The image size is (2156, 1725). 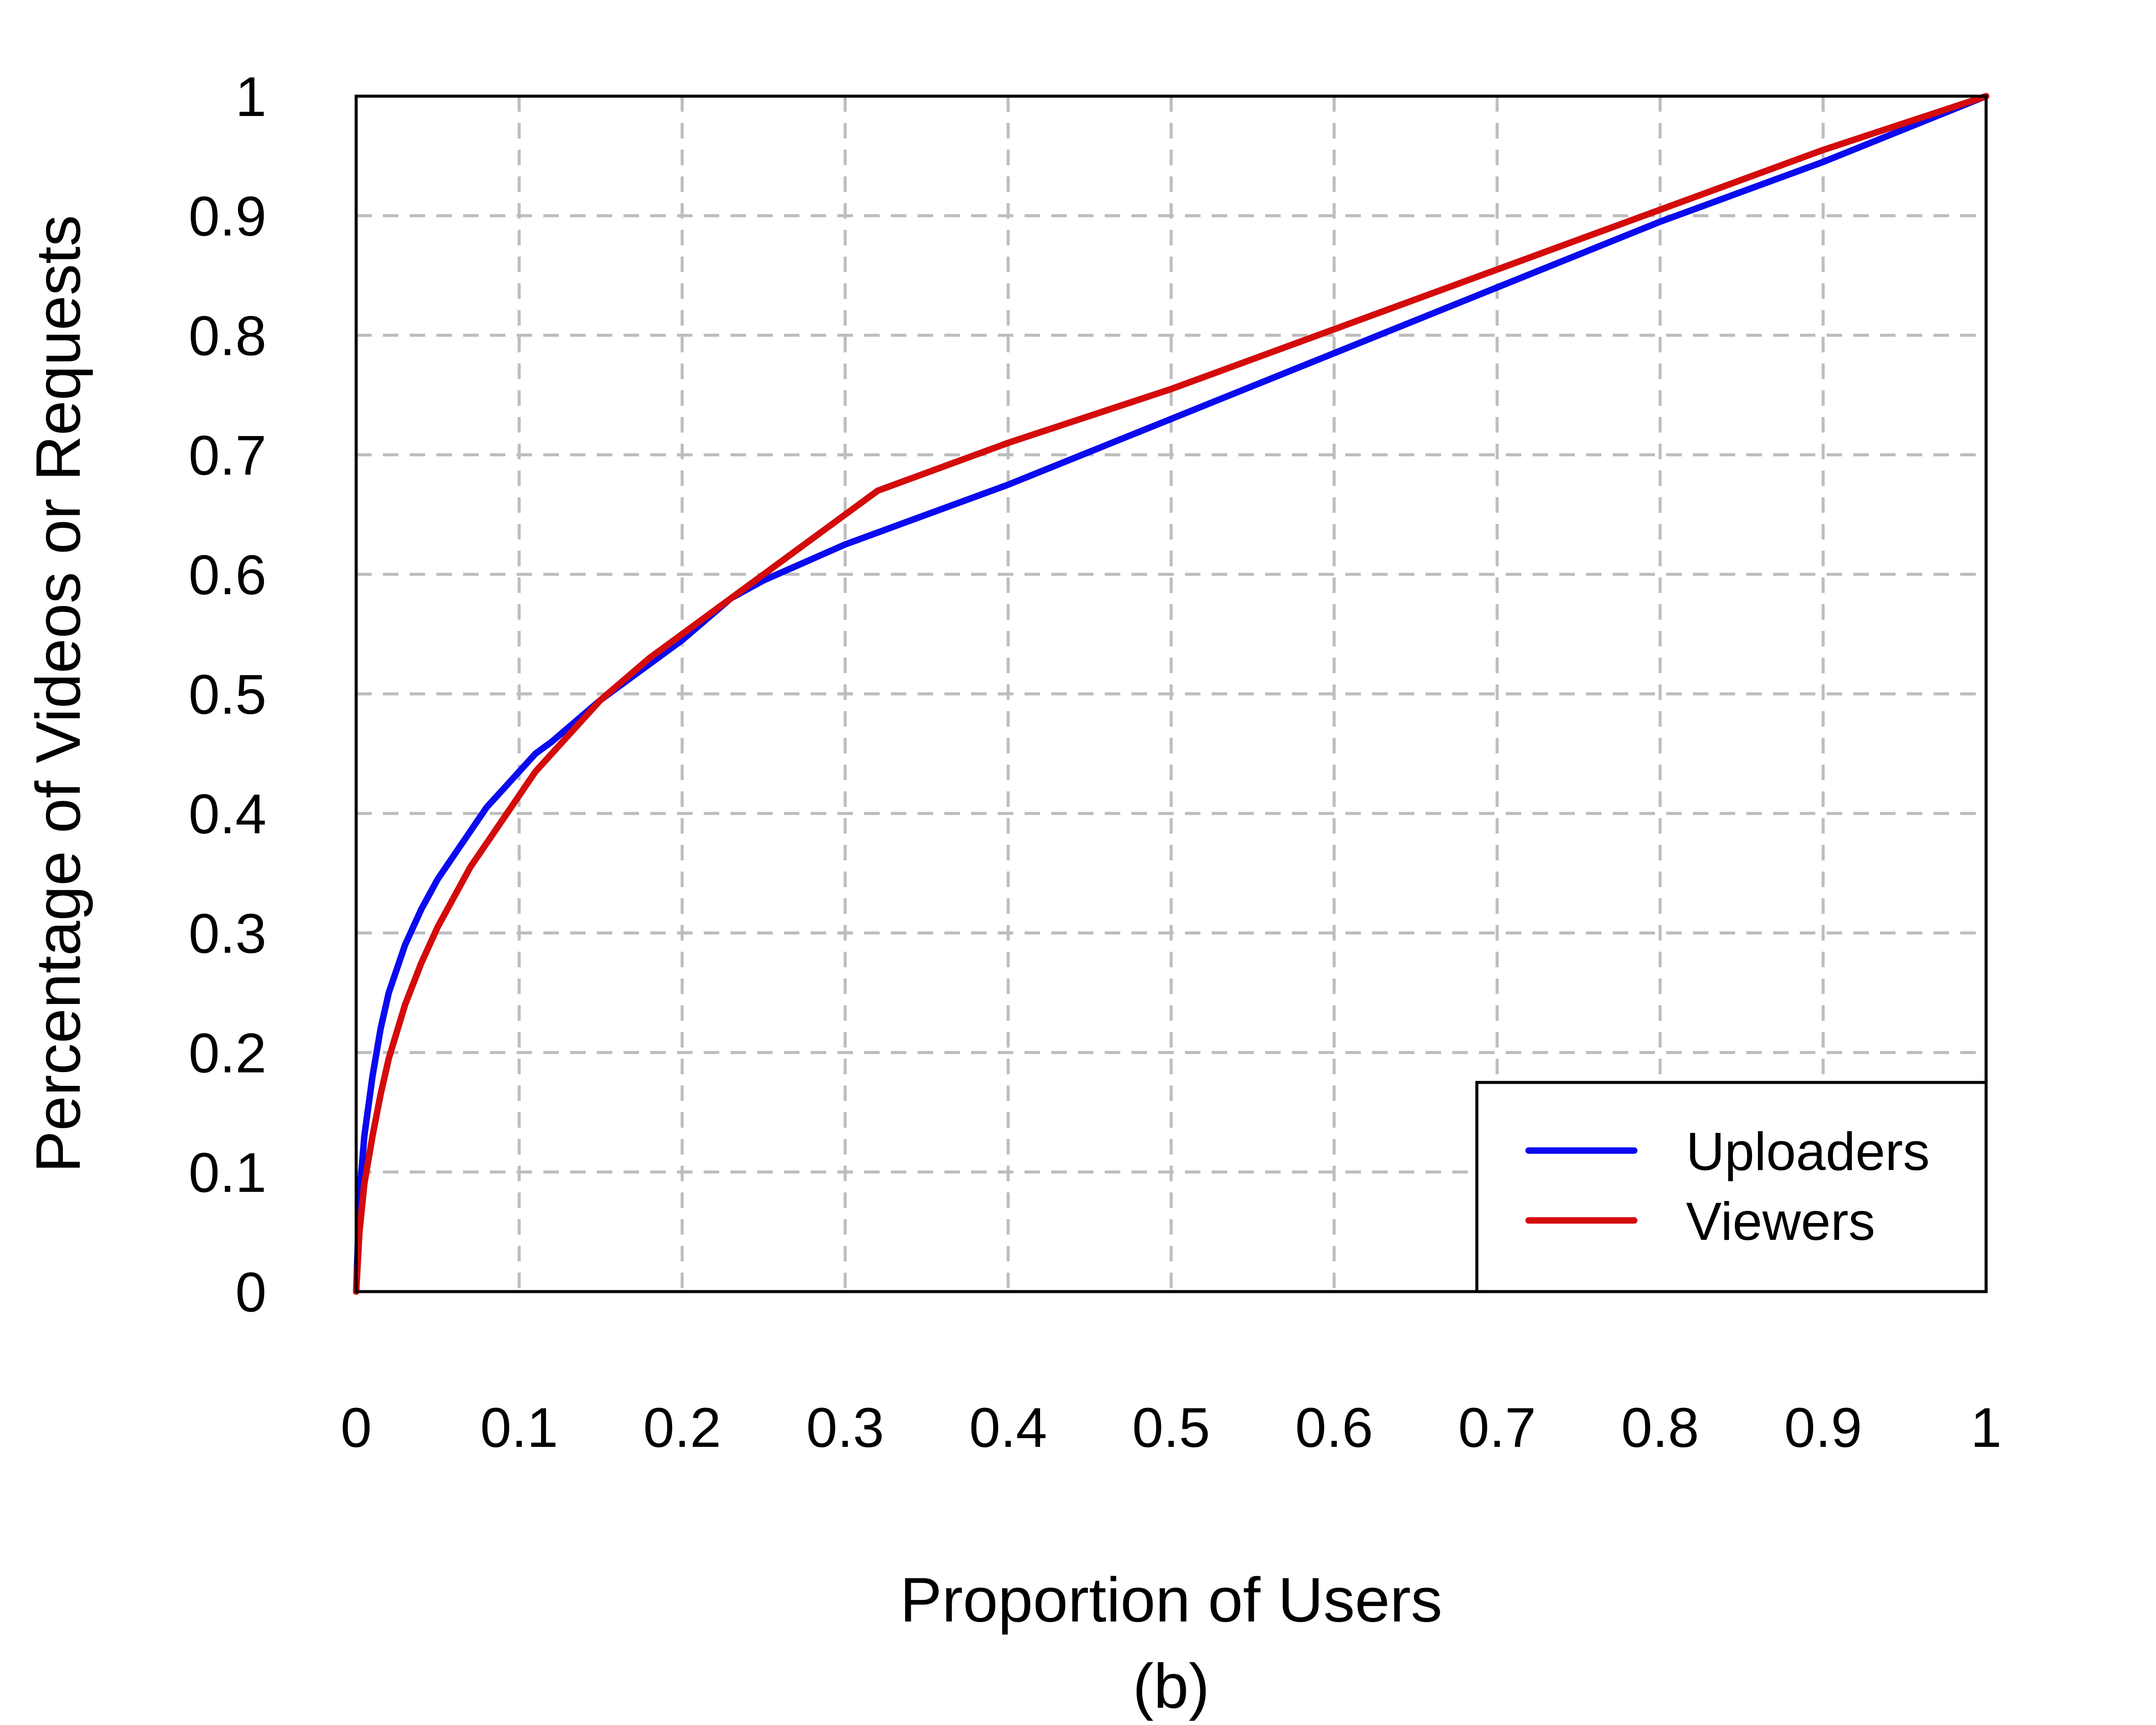 I want to click on y-tick-label-10: 1, so click(x=250, y=97).